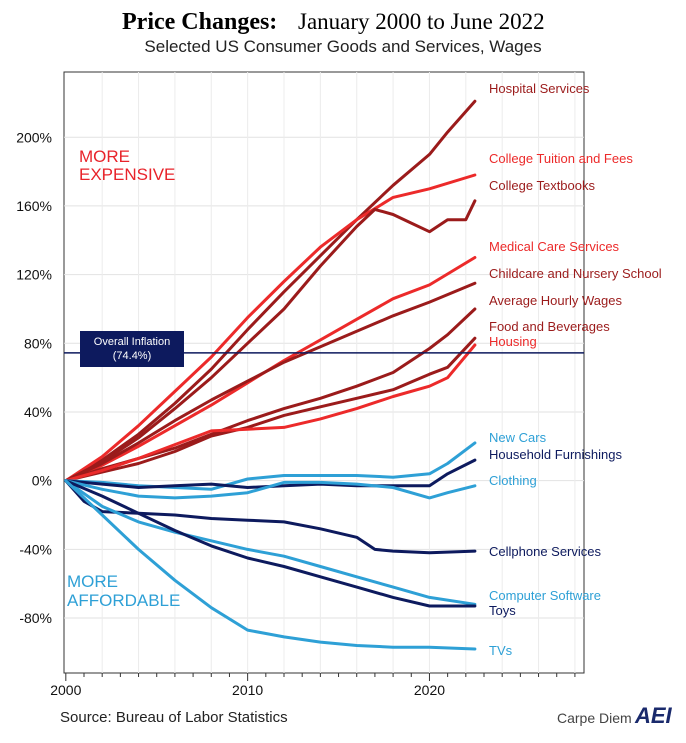  Describe the element at coordinates (313, 685) in the screenshot. I see `x-axis: 2000 2010 2020` at that location.